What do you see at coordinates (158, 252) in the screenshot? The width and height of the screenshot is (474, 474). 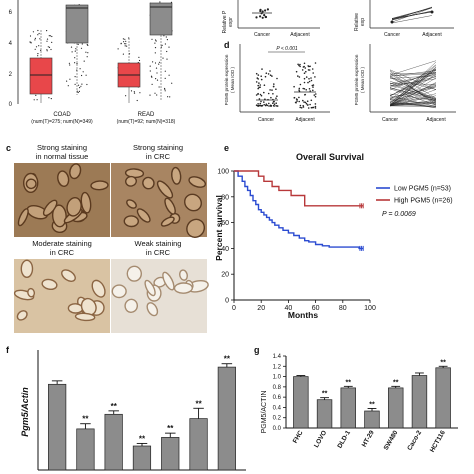 I see `c-caption-4b: in CRC` at bounding box center [158, 252].